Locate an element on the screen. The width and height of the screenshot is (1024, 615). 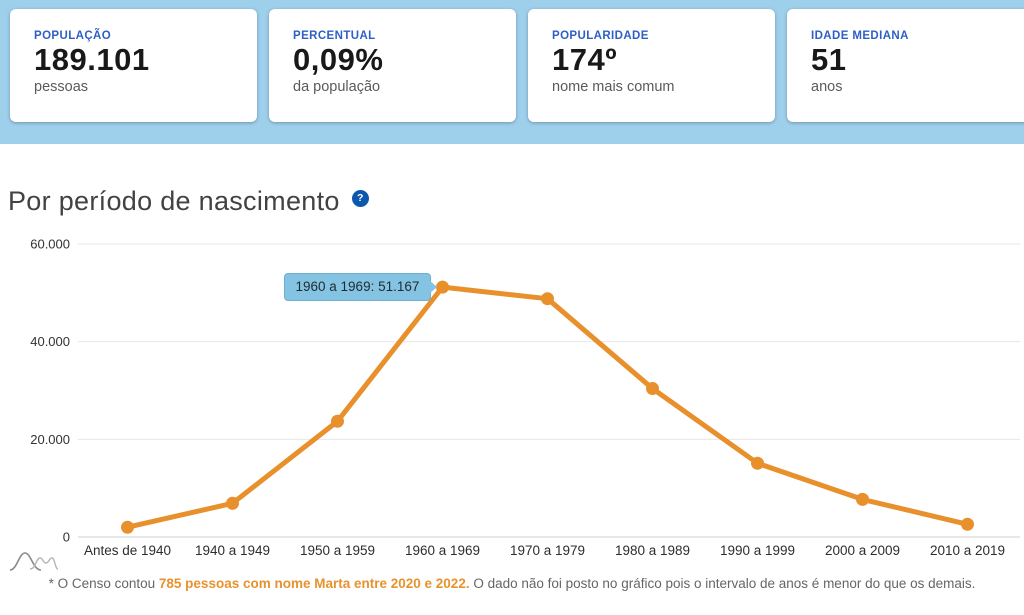
x-tick-label: 1940 a 1949 is located at coordinates (232, 550).